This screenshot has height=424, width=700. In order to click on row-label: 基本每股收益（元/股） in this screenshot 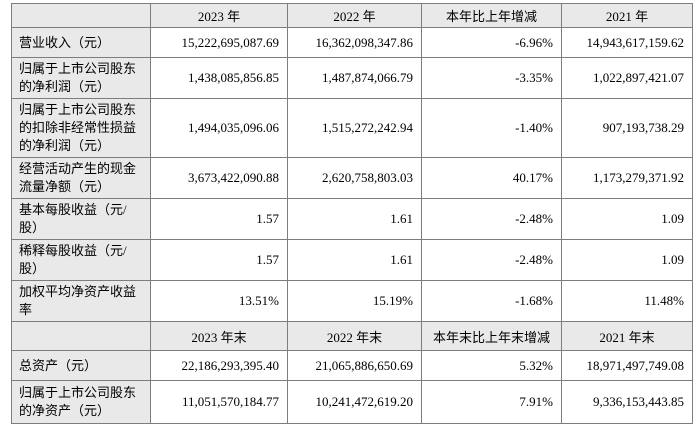, I will do `click(81, 219)`.